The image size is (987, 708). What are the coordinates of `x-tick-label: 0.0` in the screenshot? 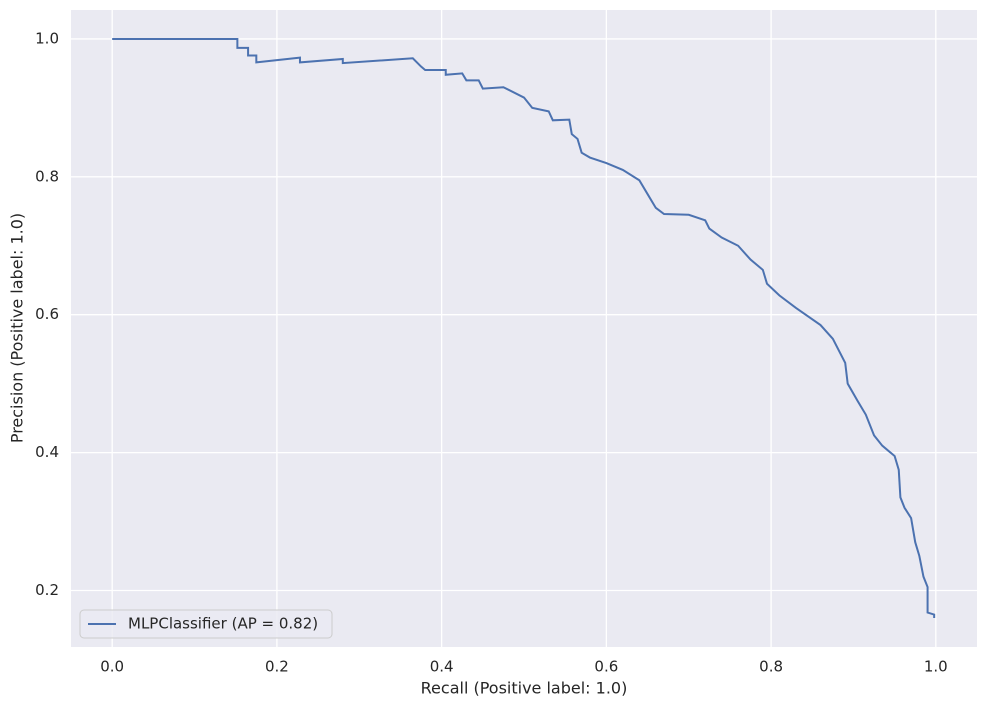 It's located at (112, 667).